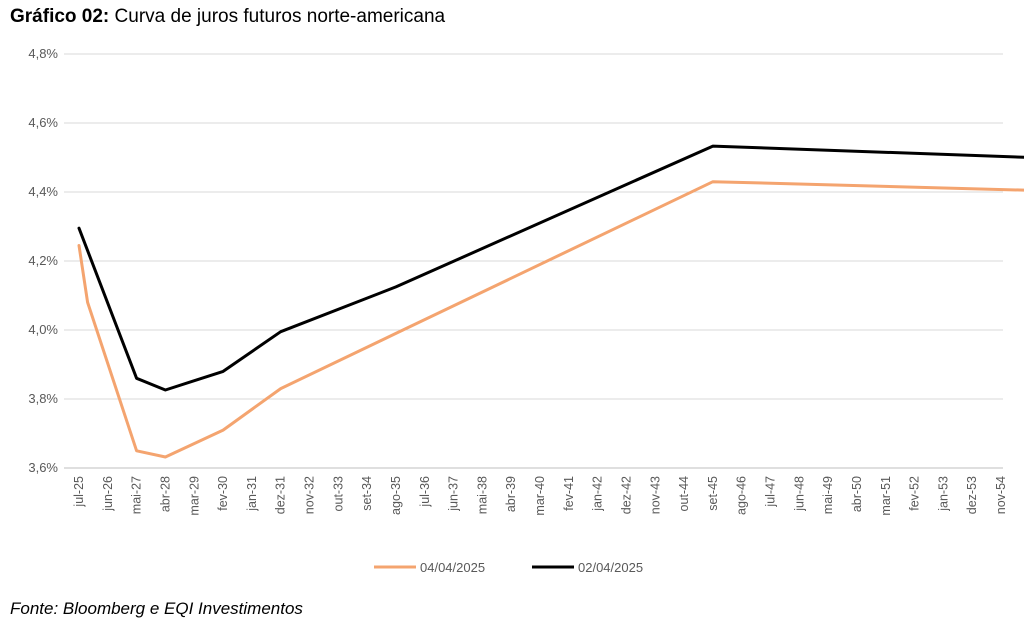  I want to click on legend-label-2: 02/04/2025, so click(610, 567).